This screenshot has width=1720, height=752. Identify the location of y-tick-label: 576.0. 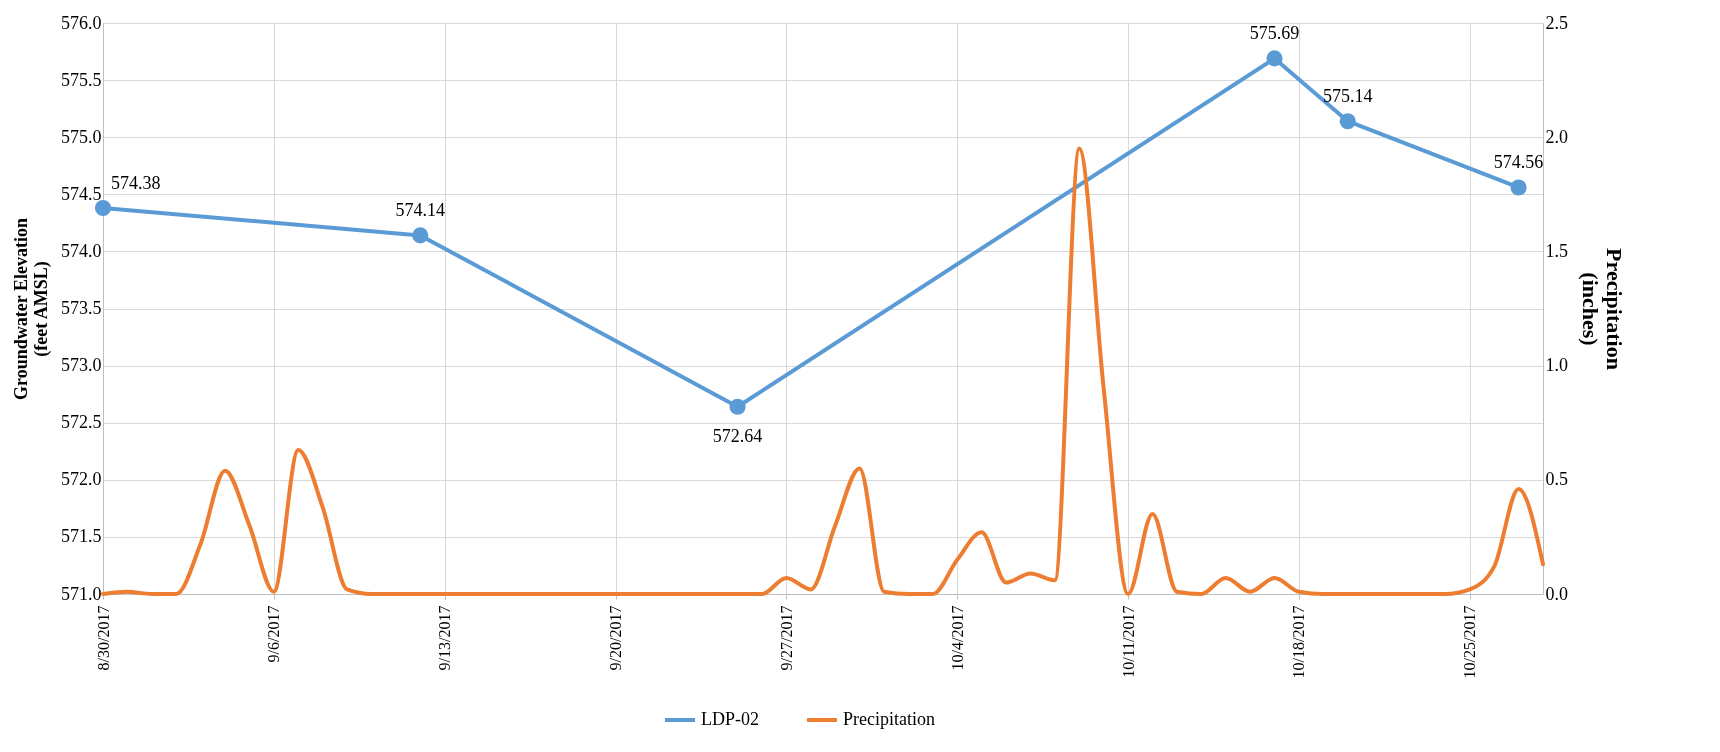
(81, 22).